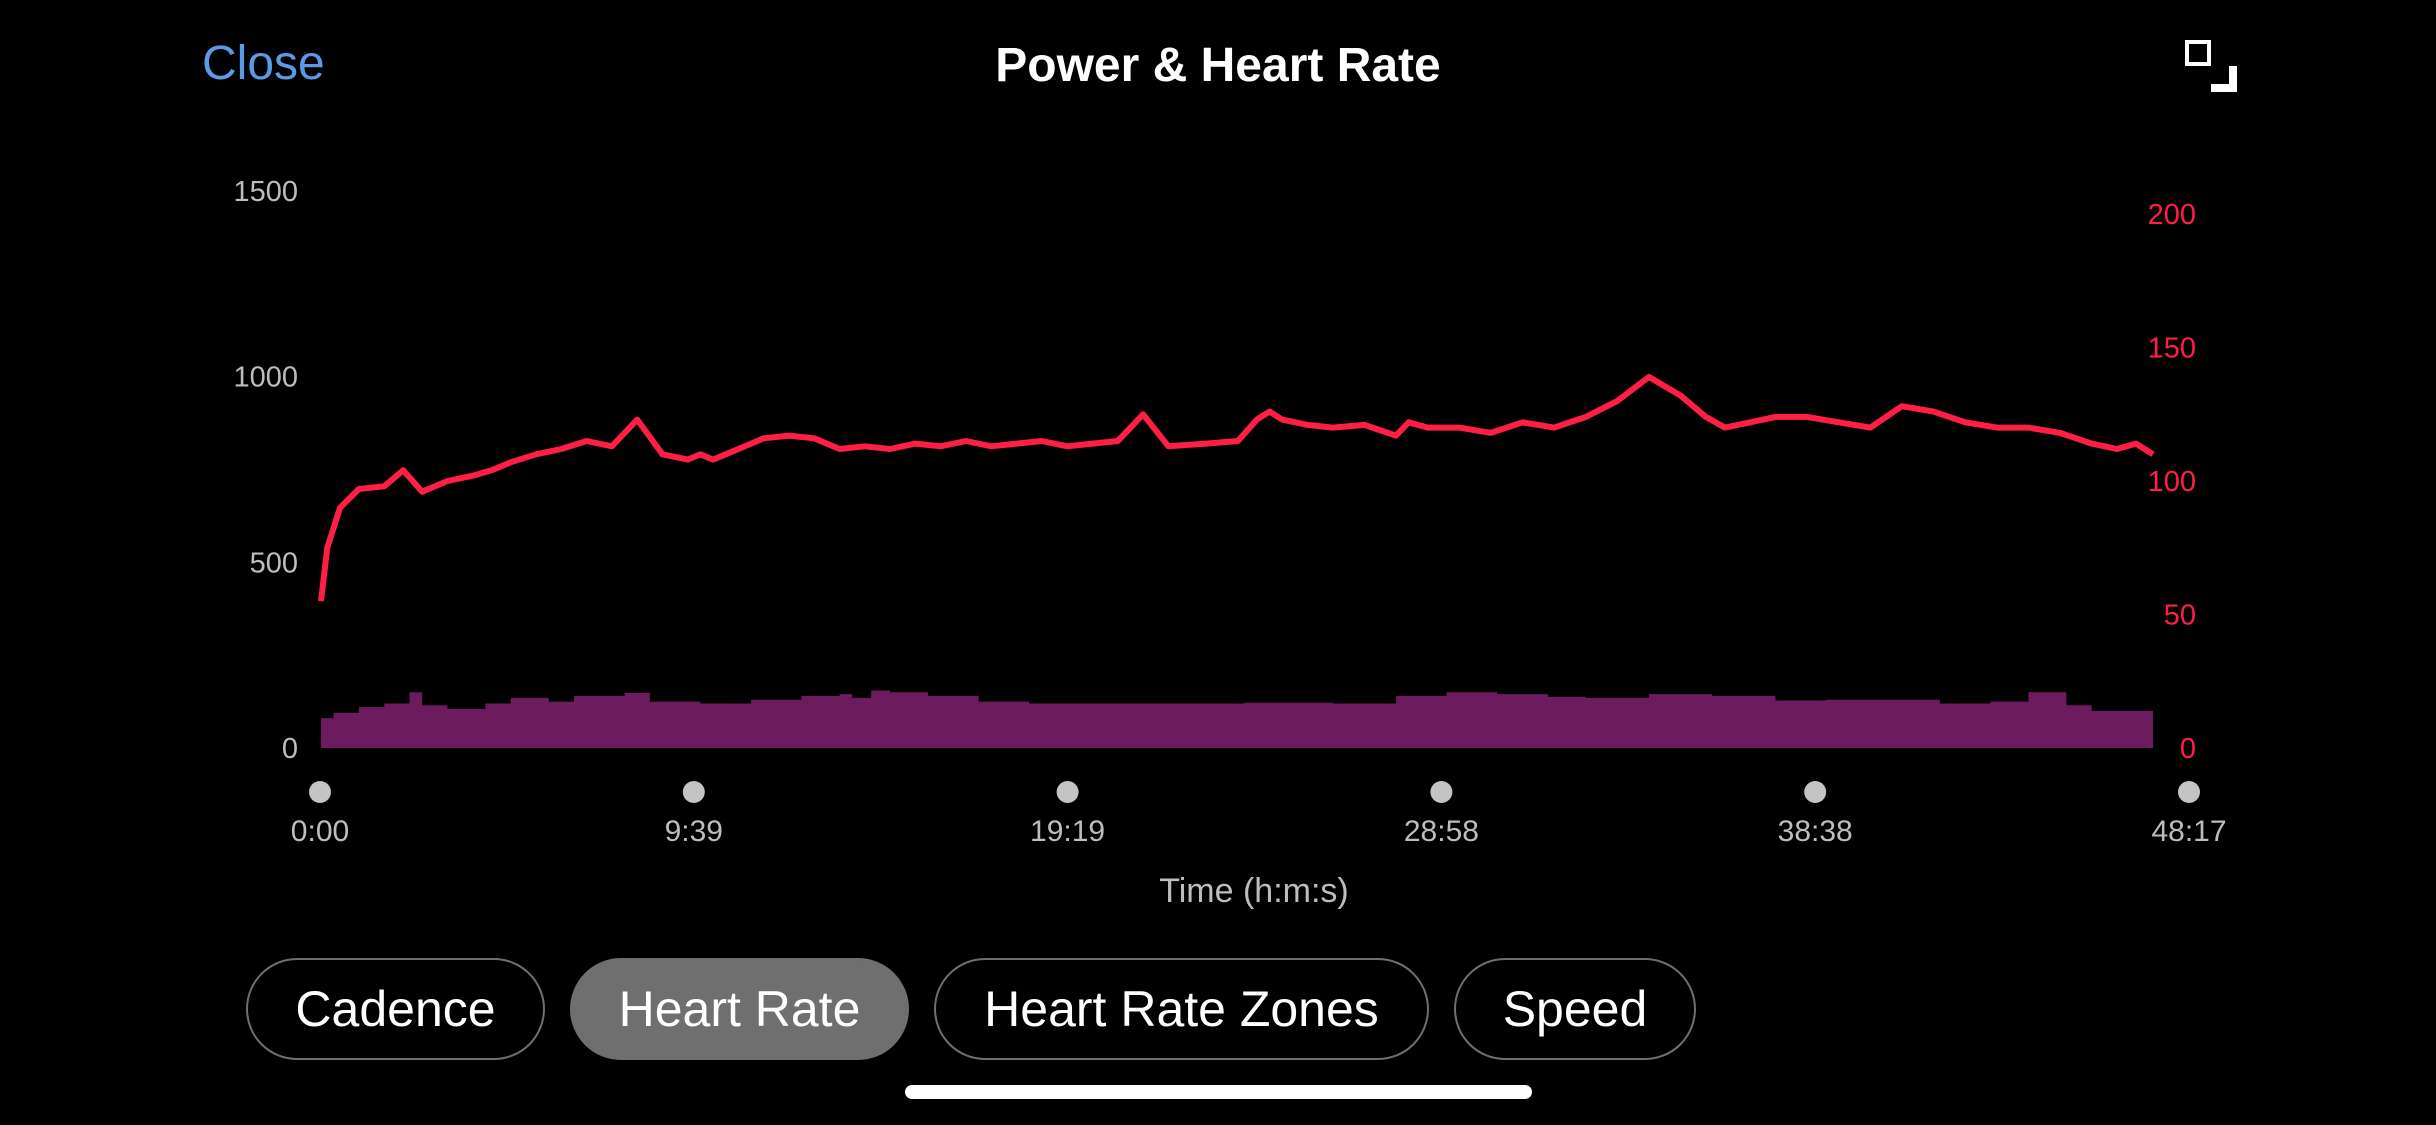  Describe the element at coordinates (1218, 65) in the screenshot. I see `page-title: Power & Heart Rate` at that location.